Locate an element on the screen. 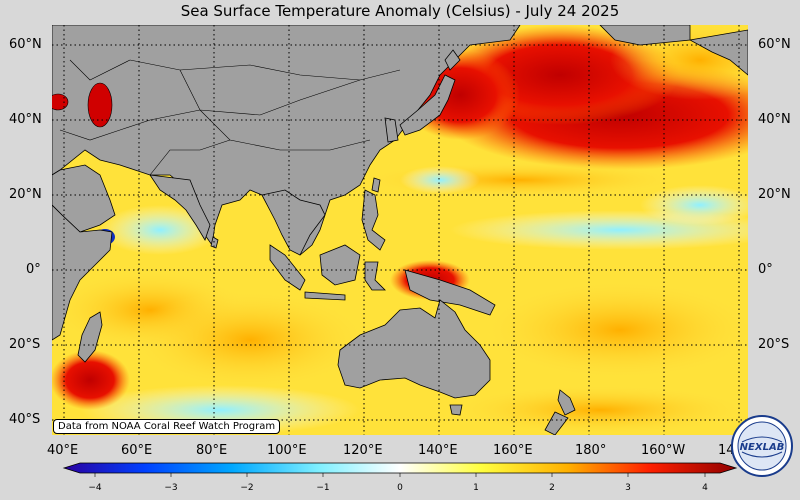 This screenshot has height=500, width=800. lat-label-left: 60°N is located at coordinates (25, 44).